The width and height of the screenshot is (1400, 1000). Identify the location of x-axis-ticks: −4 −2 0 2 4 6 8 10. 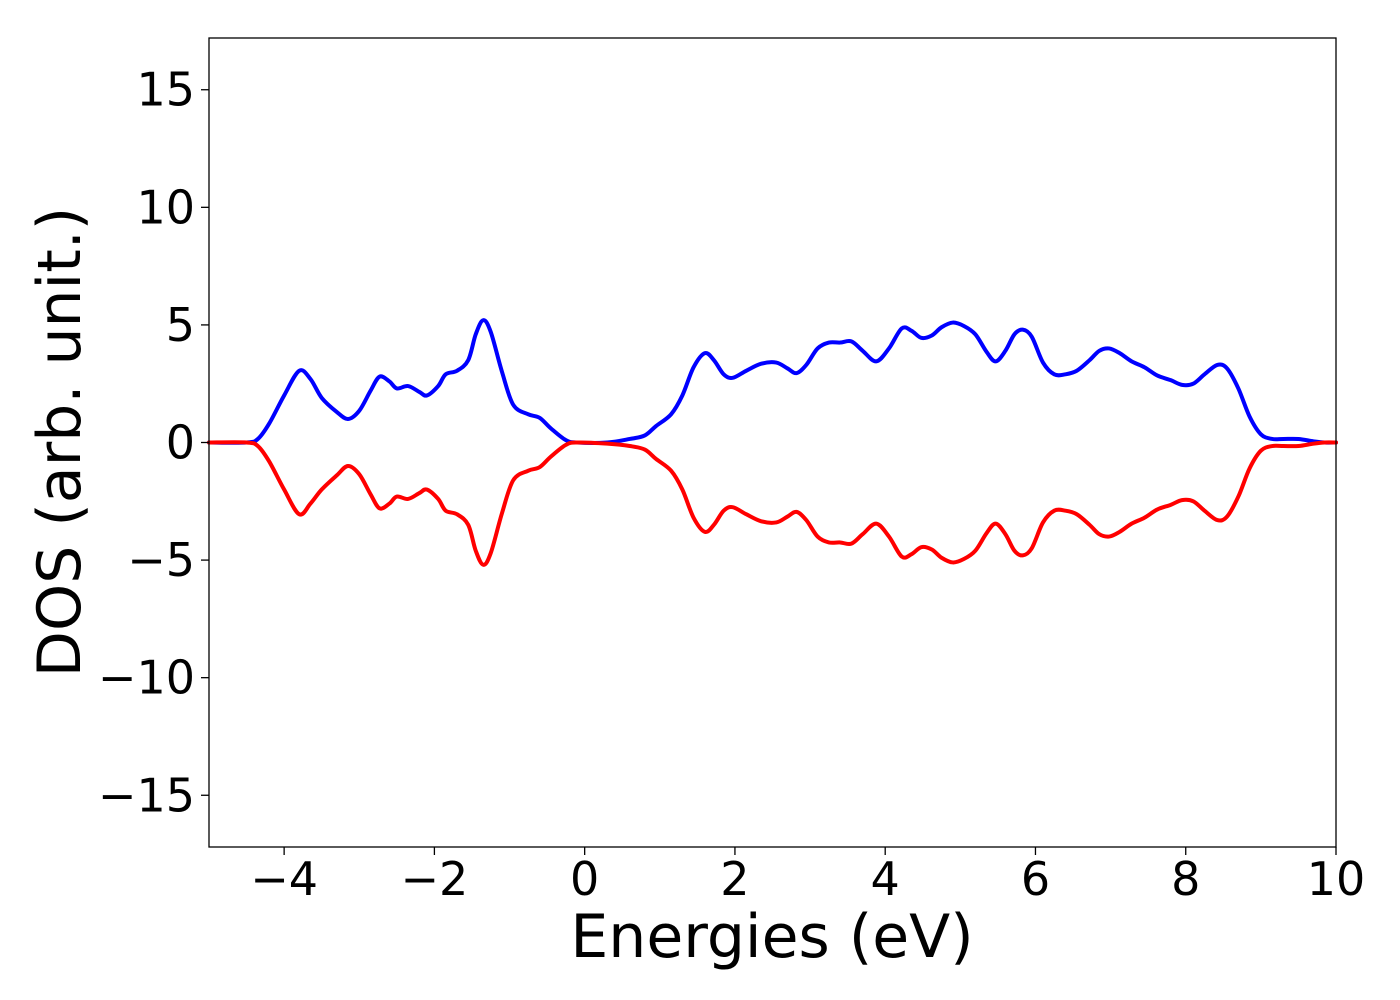
(807, 876).